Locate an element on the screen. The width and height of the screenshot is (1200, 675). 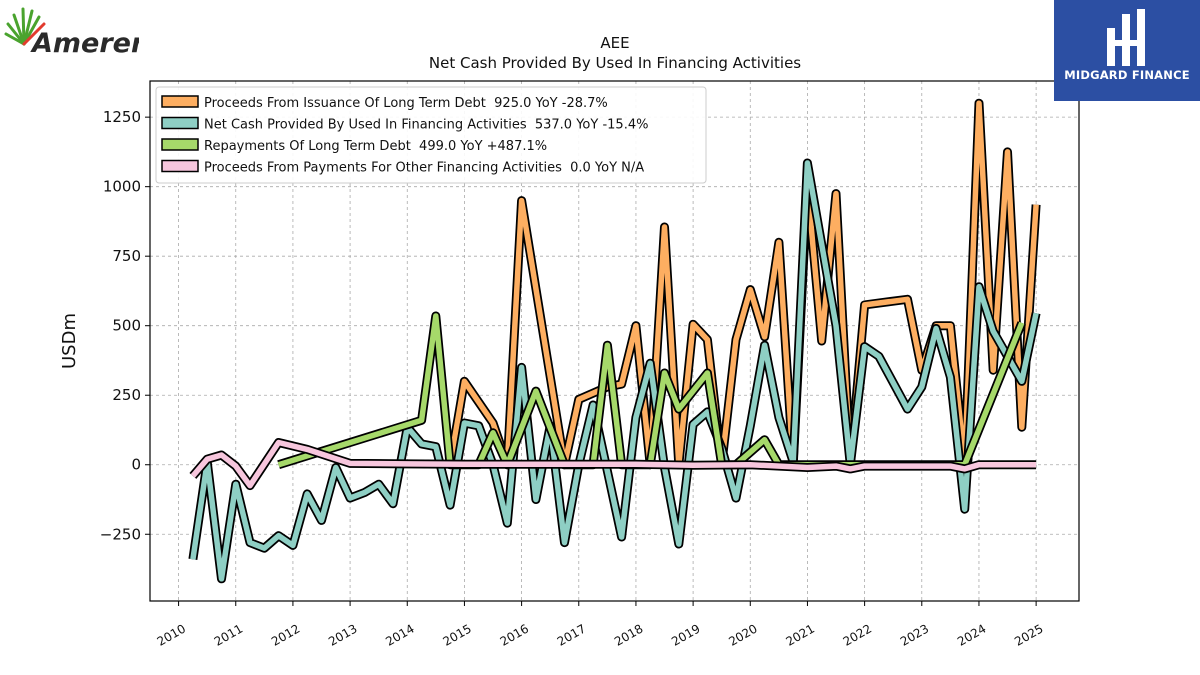
x-tick-label: 2023 is located at coordinates (914, 634).